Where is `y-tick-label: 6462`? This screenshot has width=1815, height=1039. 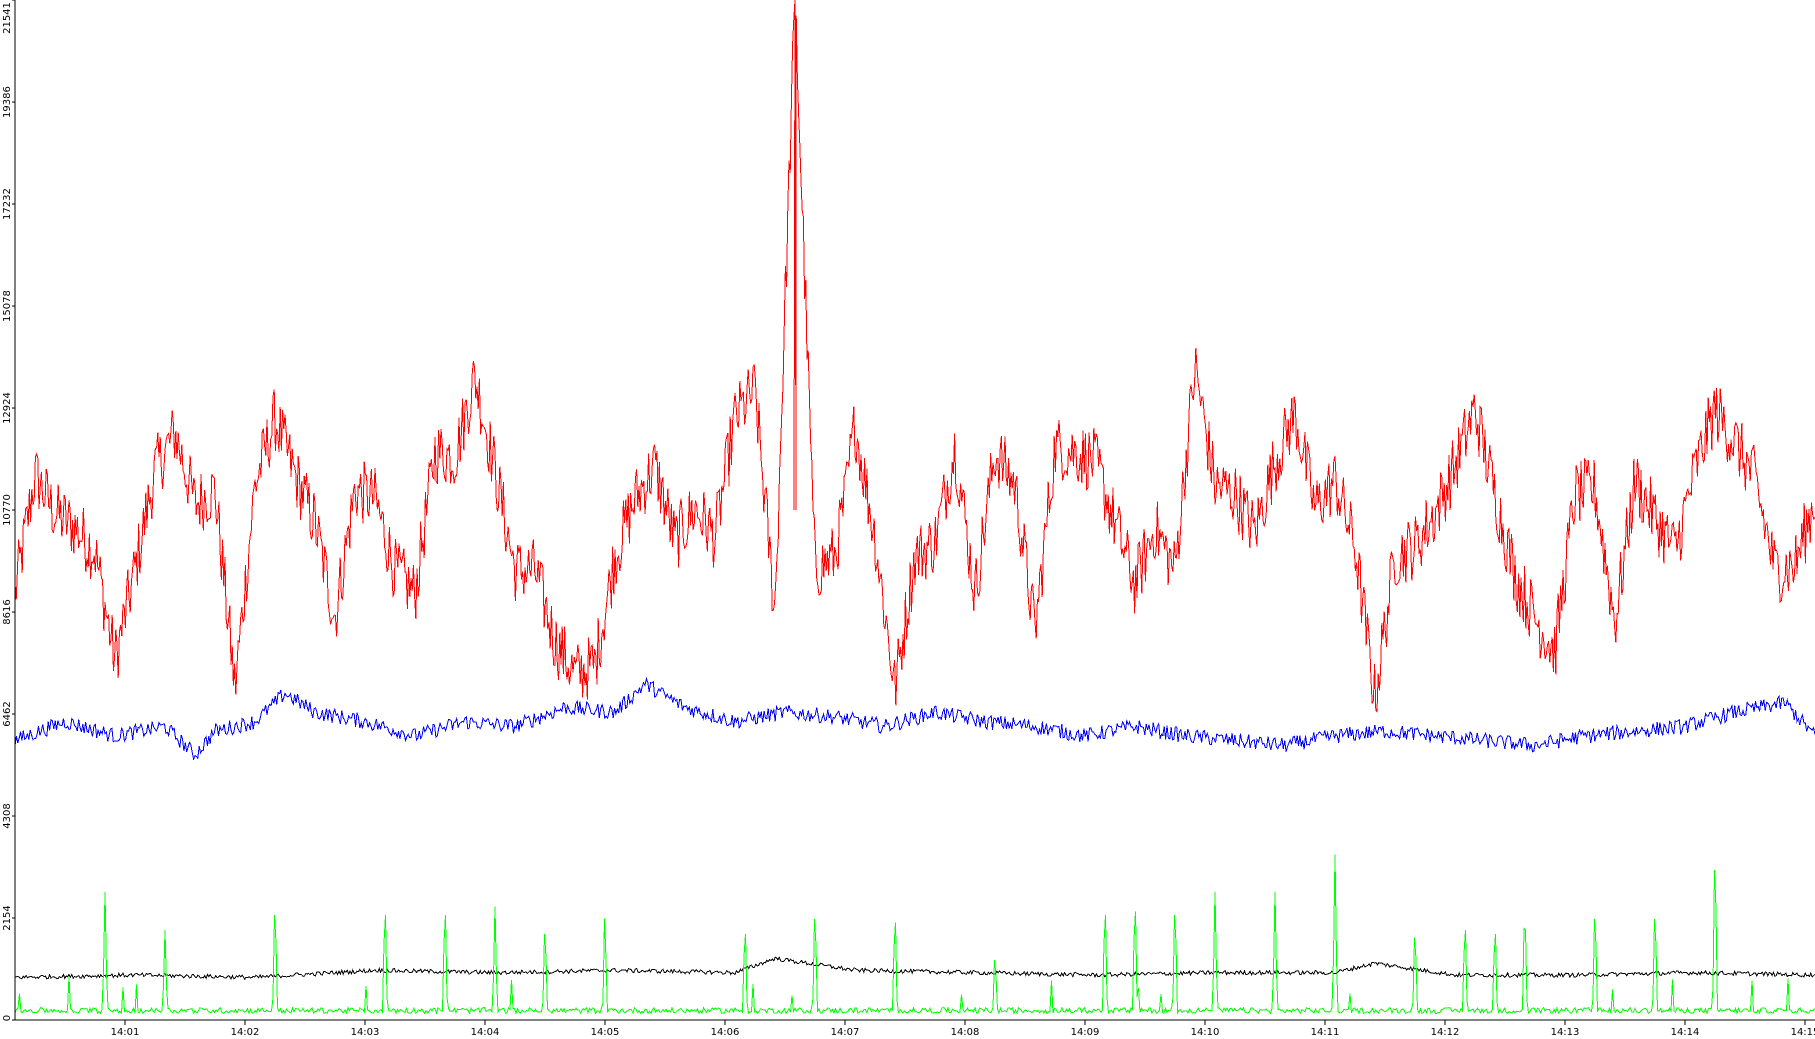
y-tick-label: 6462 is located at coordinates (7, 713).